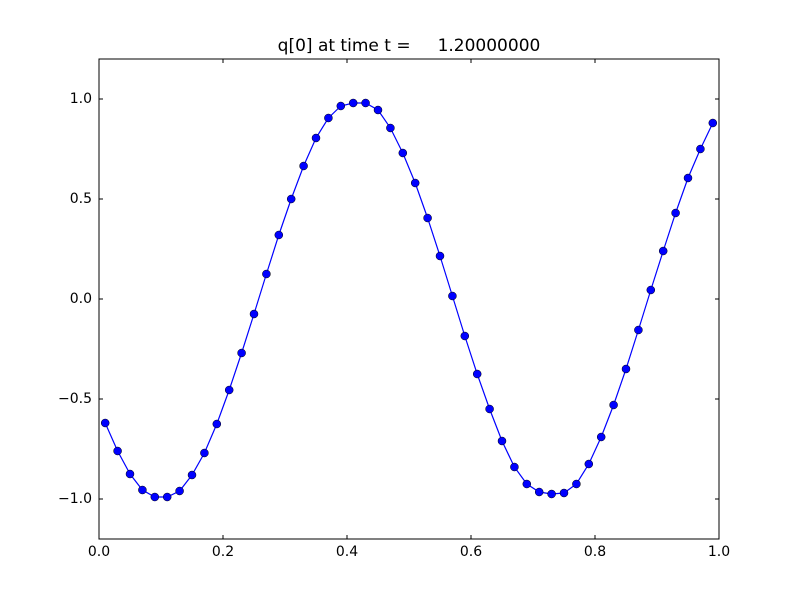 The image size is (800, 600). What do you see at coordinates (75, 499) in the screenshot?
I see `y-tick-label: −1.0` at bounding box center [75, 499].